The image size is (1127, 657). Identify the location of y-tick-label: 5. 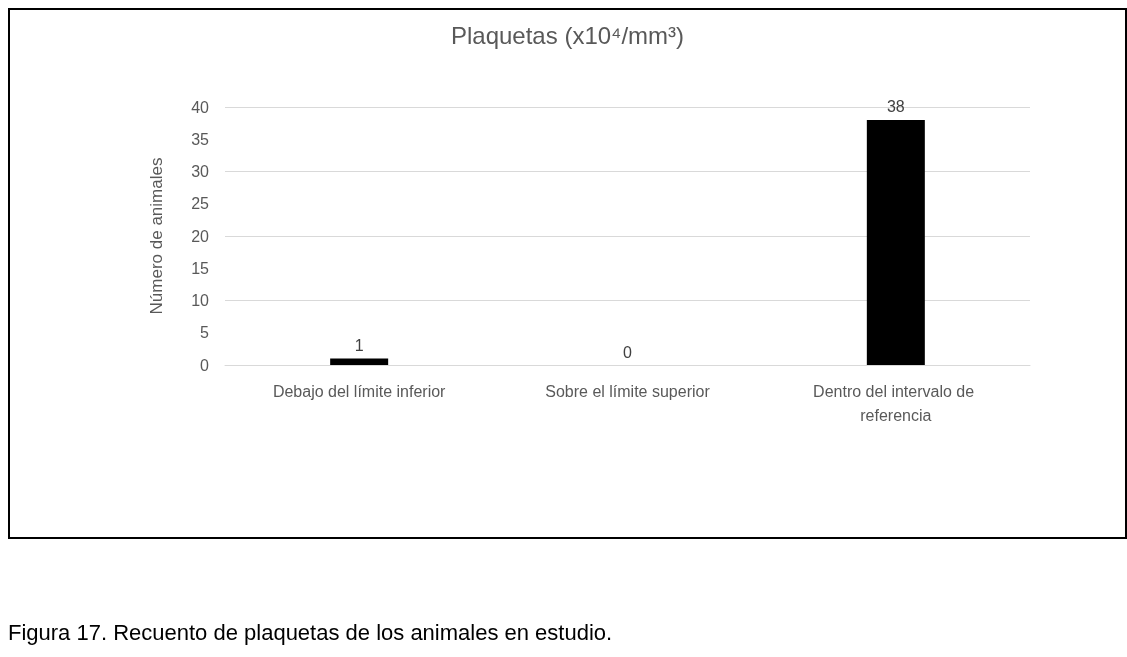
(205, 333).